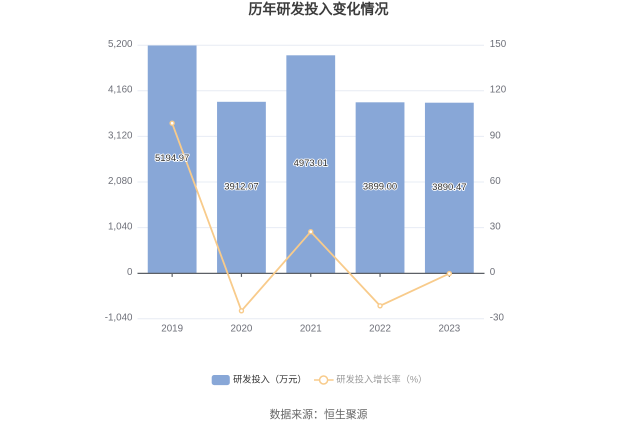 Image resolution: width=637 pixels, height=431 pixels. What do you see at coordinates (495, 181) in the screenshot?
I see `svg-text: 60` at bounding box center [495, 181].